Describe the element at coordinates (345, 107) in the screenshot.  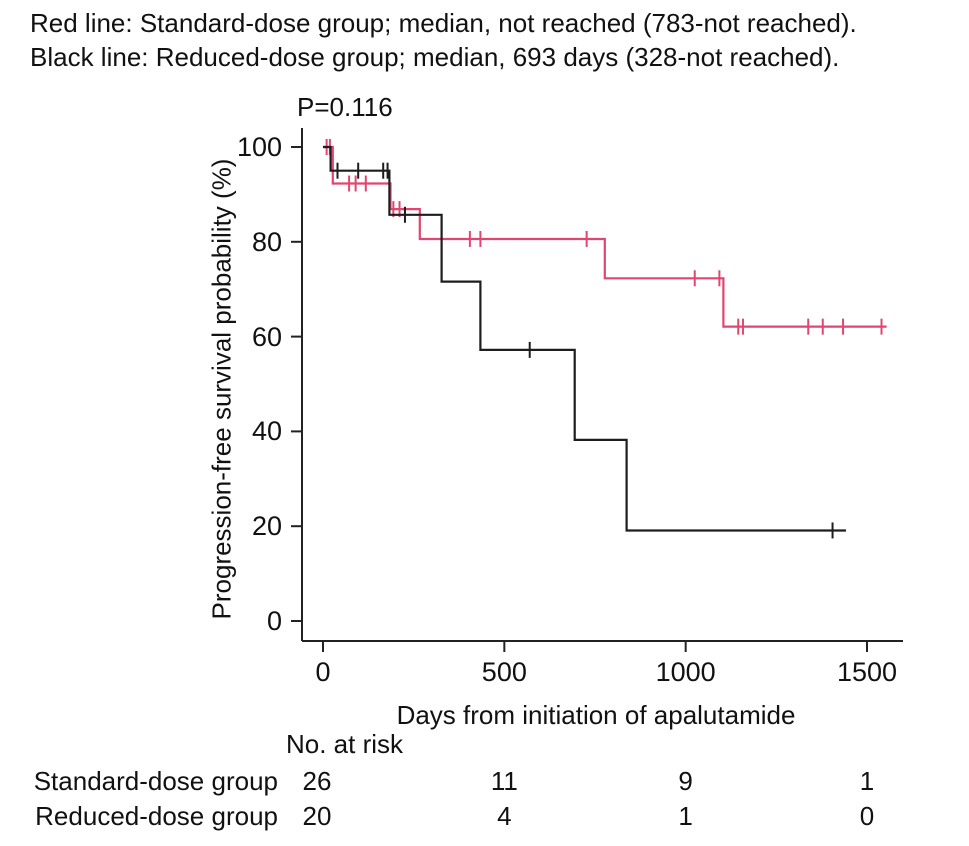
I see `p-value-label: P=0.116` at that location.